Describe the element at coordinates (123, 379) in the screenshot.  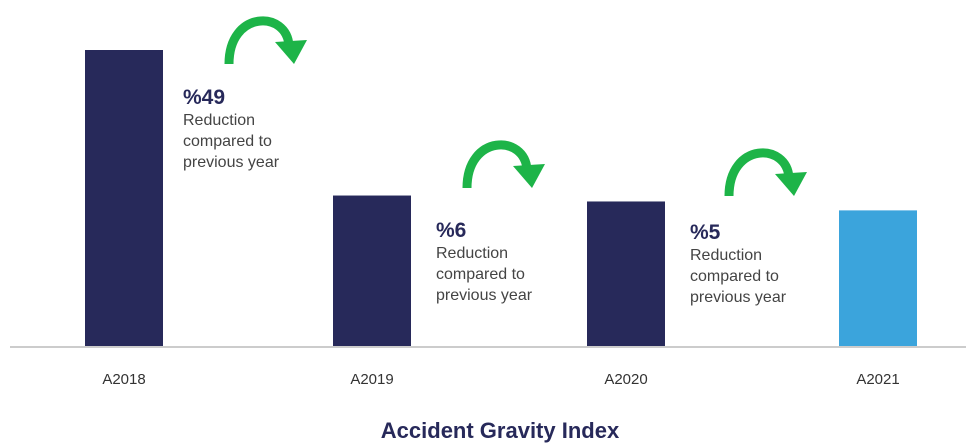
I see `category-label: A2018` at that location.